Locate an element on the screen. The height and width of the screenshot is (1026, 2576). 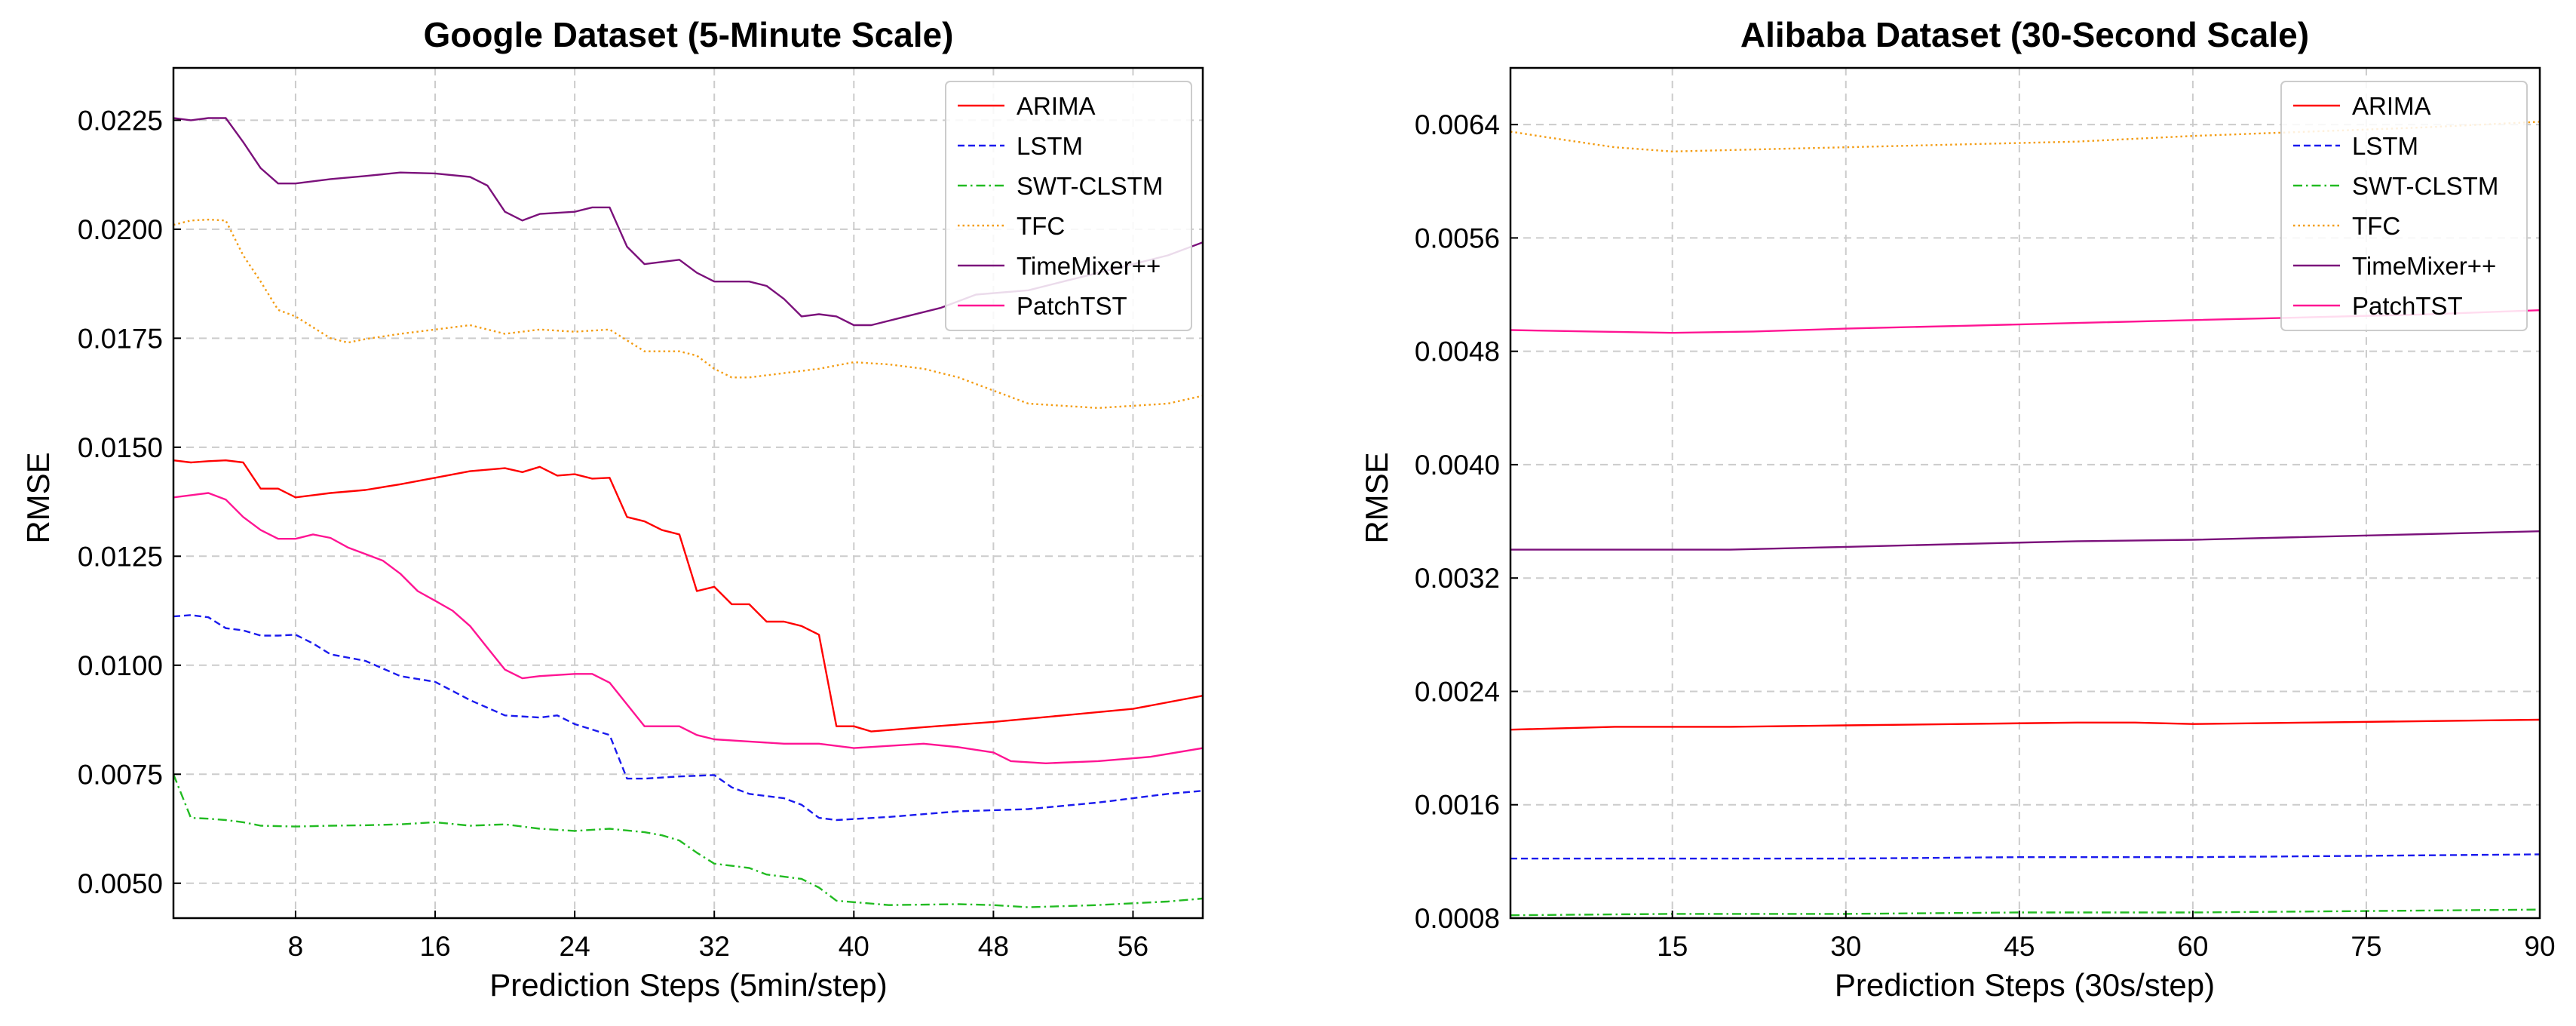
y-tick-label: 0.0064 is located at coordinates (1457, 124).